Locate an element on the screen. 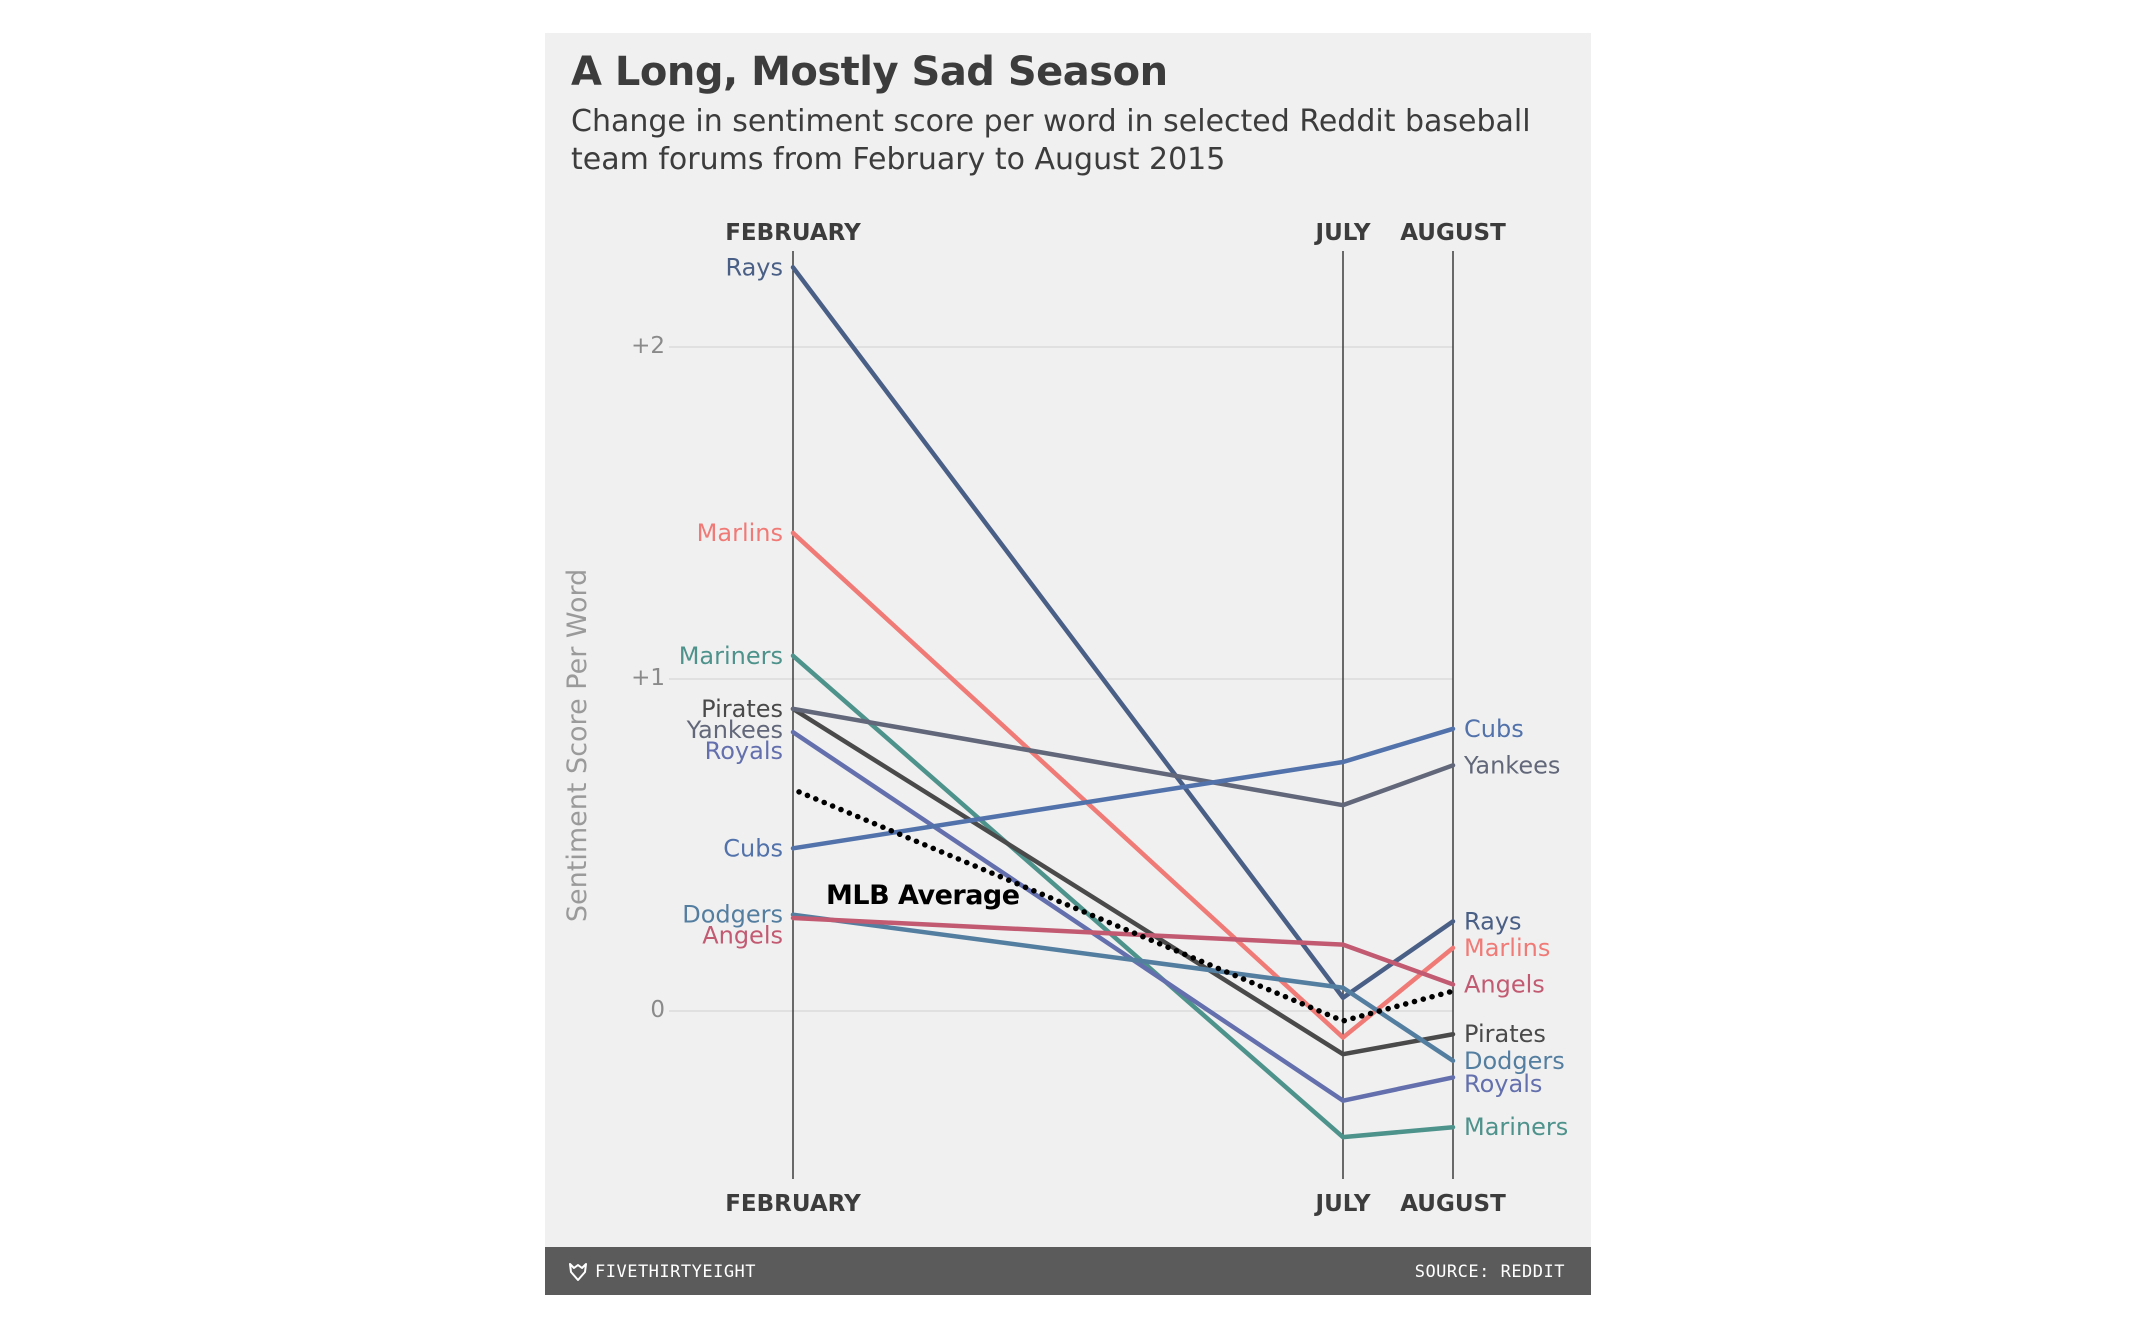 This screenshot has height=1322, width=2156. x-tick-label-bottom: FEBRUARY is located at coordinates (793, 1204).